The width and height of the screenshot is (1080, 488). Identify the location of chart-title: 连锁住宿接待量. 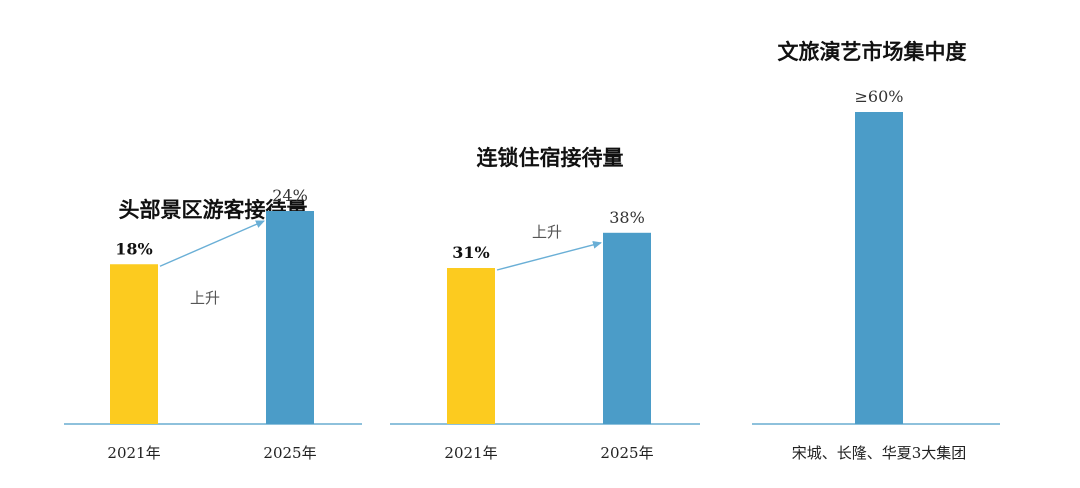
(550, 157).